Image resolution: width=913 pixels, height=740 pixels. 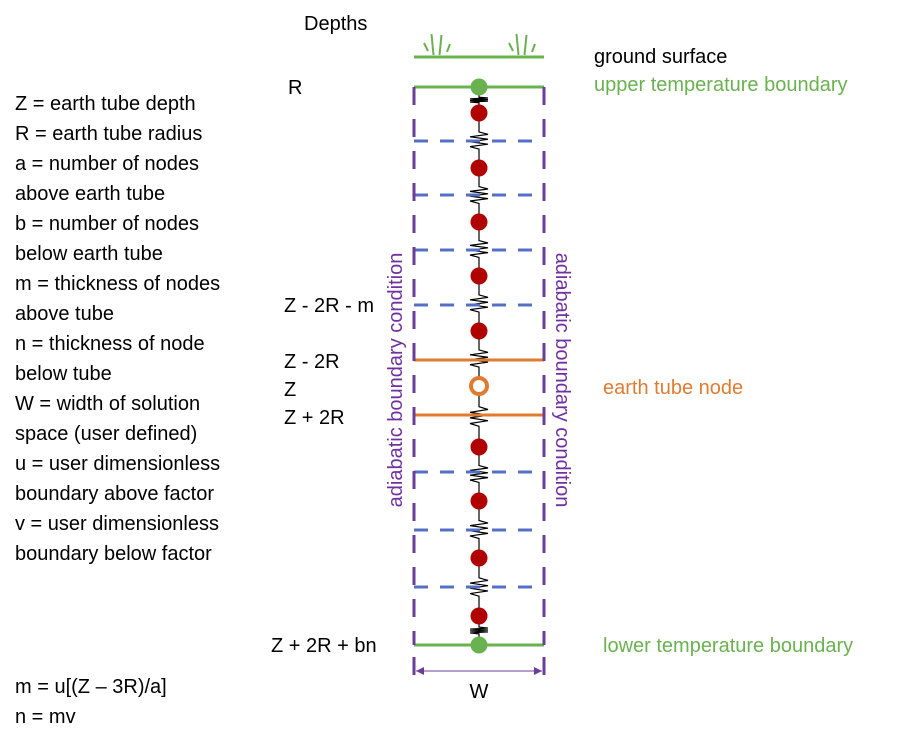 What do you see at coordinates (113, 554) in the screenshot?
I see `legend-line: boundary below factor` at bounding box center [113, 554].